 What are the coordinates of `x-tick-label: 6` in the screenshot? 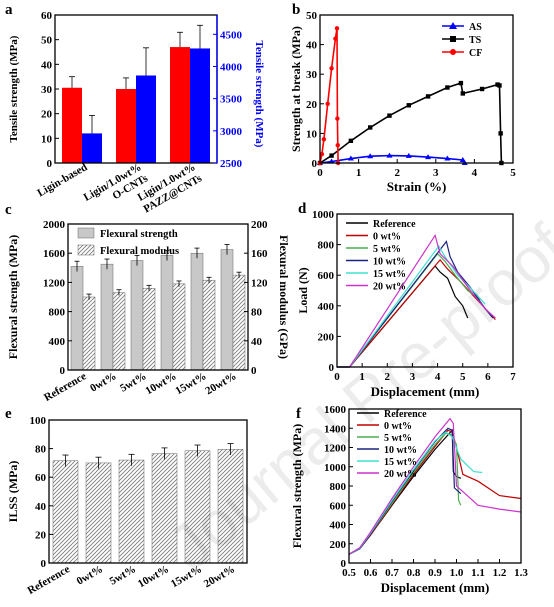 It's located at (488, 377).